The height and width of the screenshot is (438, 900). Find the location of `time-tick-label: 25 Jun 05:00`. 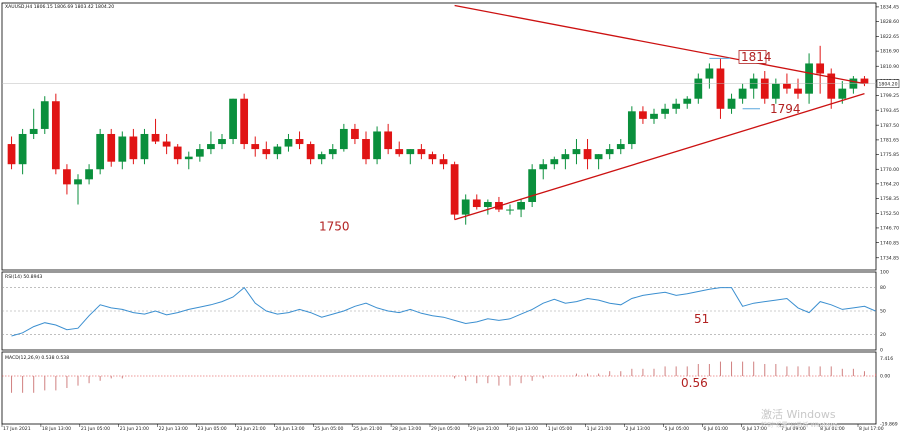

time-tick-label: 25 Jun 05:00 is located at coordinates (328, 429).